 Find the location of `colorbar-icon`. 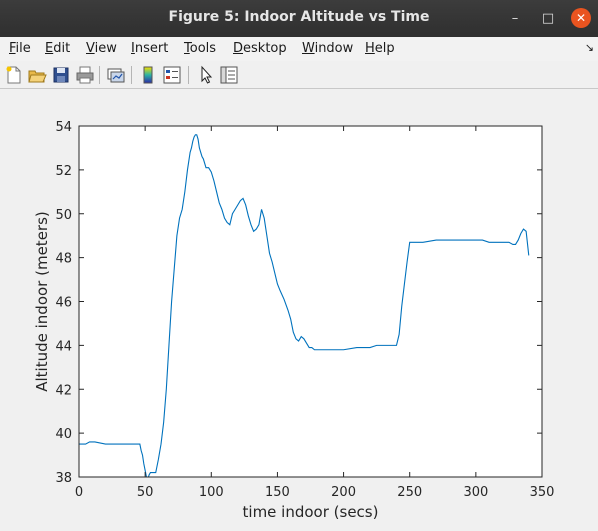

colorbar-icon is located at coordinates (148, 75).